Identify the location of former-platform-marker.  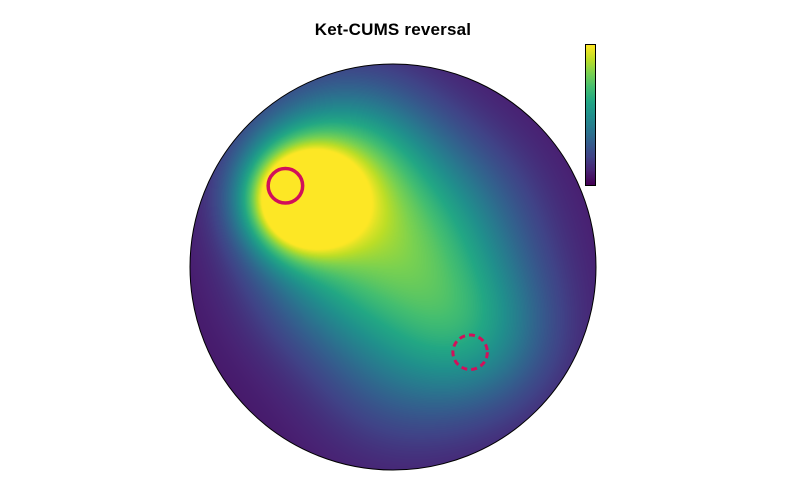
(470, 352).